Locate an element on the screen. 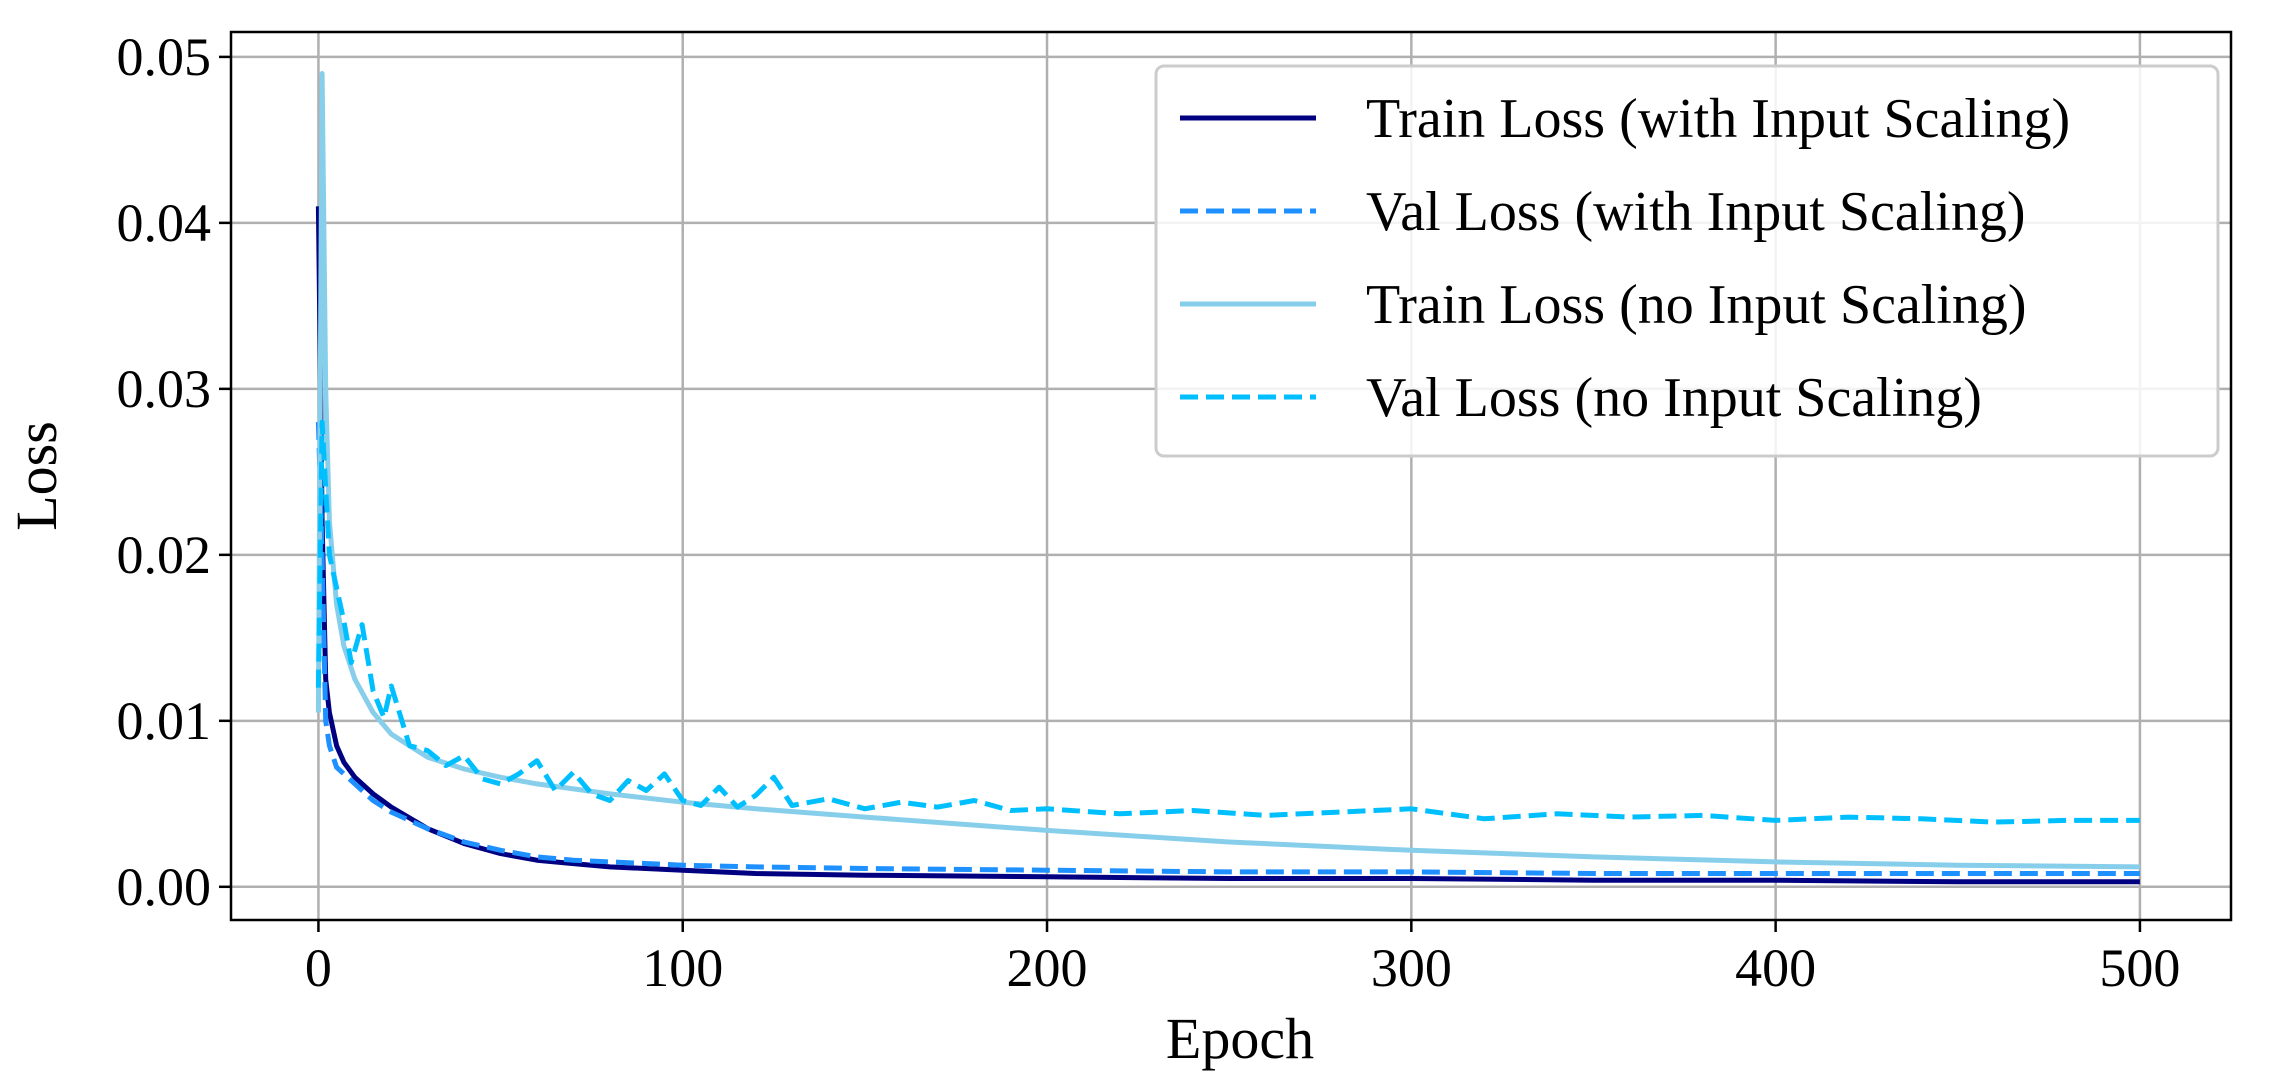 The height and width of the screenshot is (1088, 2277). y-tick-label: 0.00 is located at coordinates (164, 887).